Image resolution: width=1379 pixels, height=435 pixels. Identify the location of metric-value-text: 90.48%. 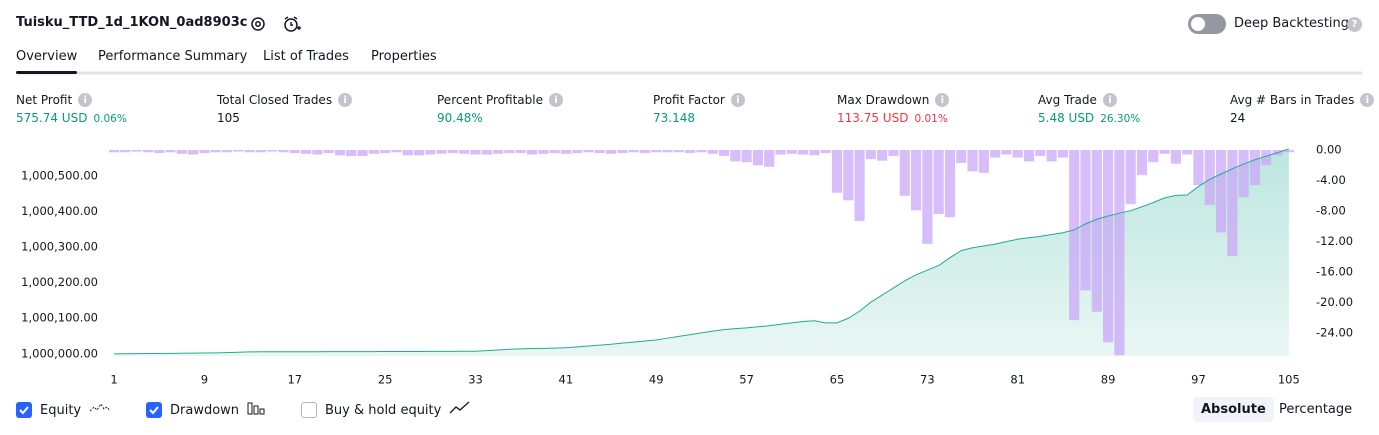
(460, 118).